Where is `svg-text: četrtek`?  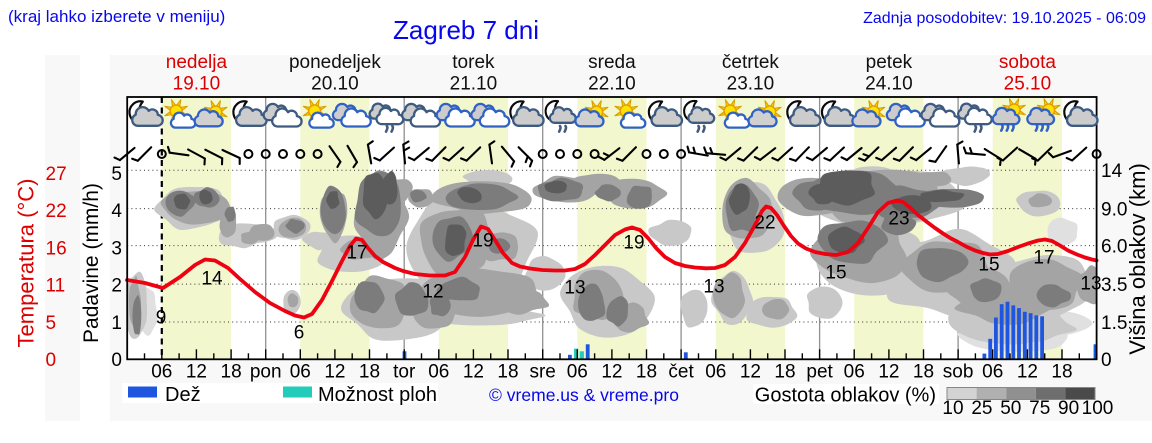
svg-text: četrtek is located at coordinates (751, 62).